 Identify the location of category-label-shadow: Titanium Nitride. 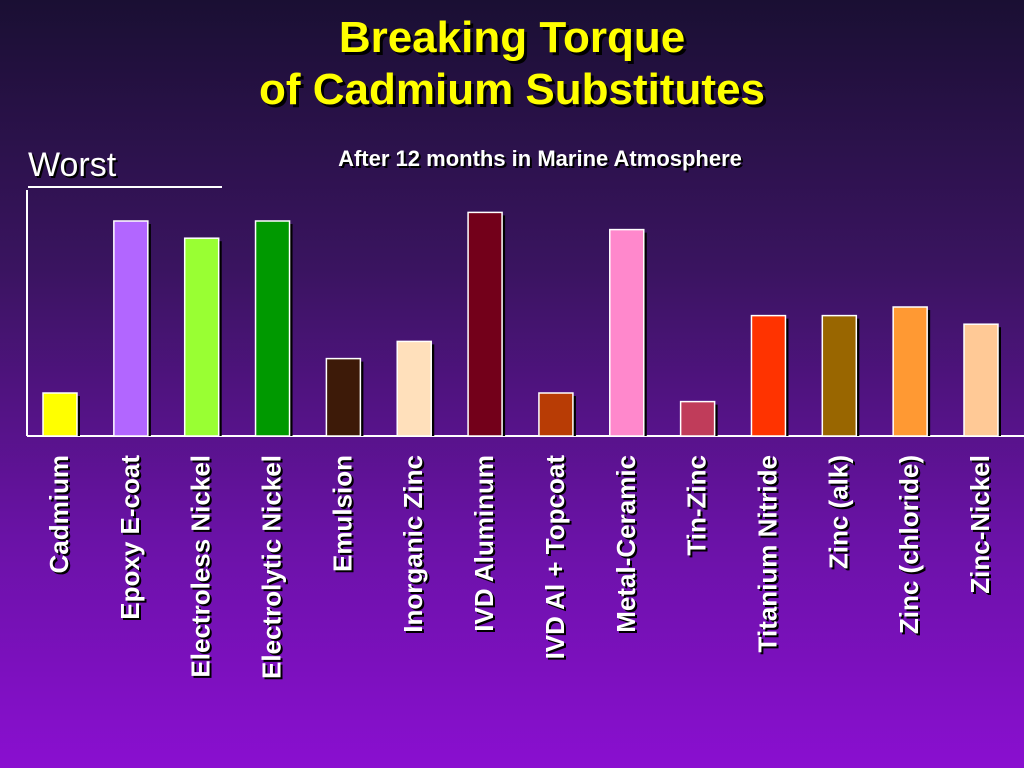
(769, 555).